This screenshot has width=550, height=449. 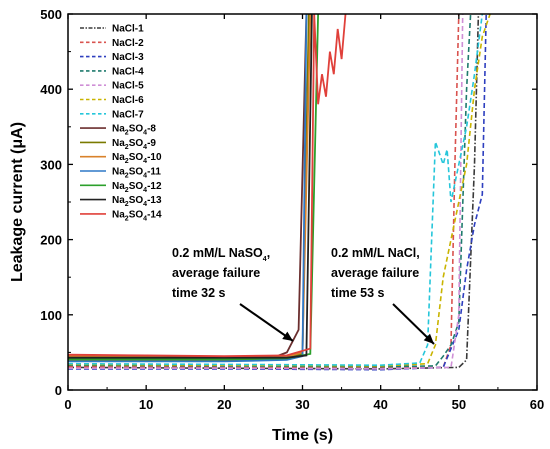 I want to click on arrow-chloride-head, so click(x=428, y=338).